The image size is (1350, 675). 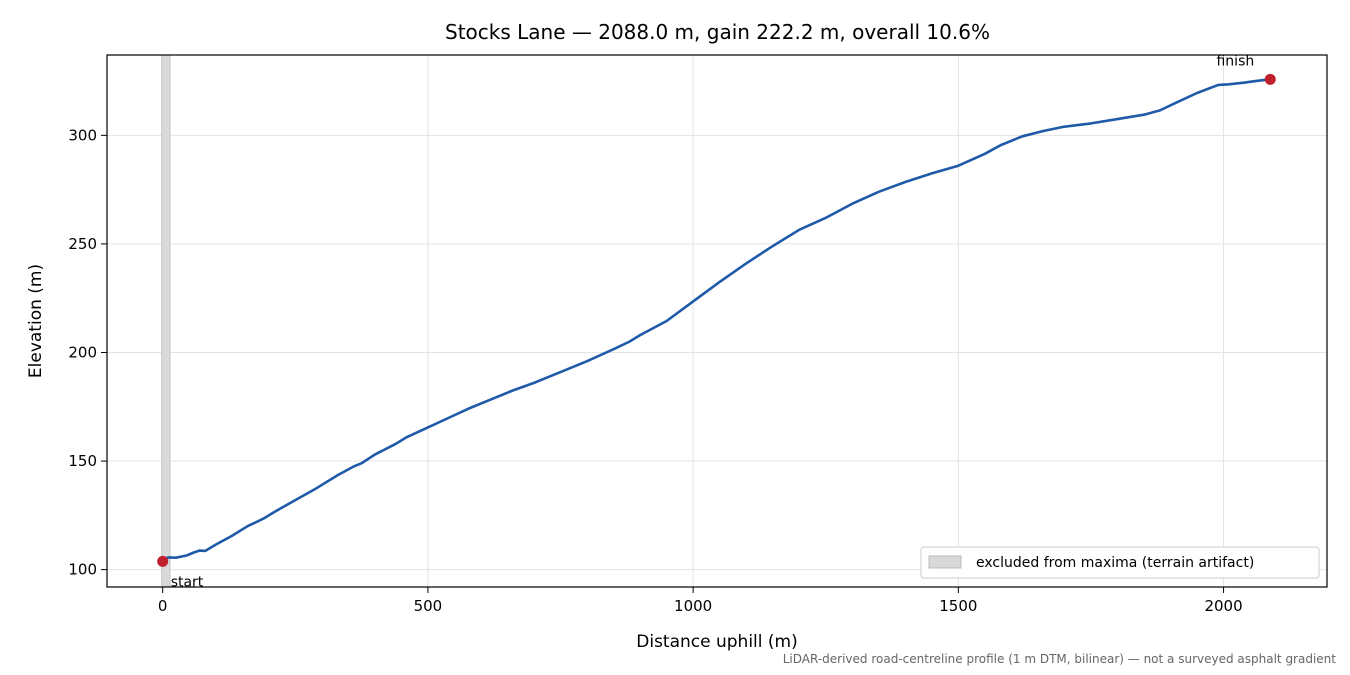 What do you see at coordinates (1223, 606) in the screenshot?
I see `x-tick-label: 2000` at bounding box center [1223, 606].